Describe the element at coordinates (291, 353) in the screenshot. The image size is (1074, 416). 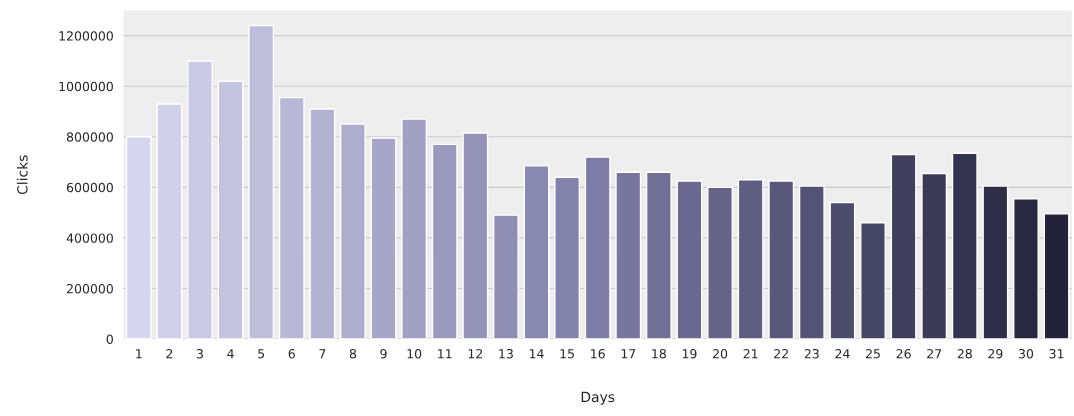
I see `x-tick-label: 6` at that location.